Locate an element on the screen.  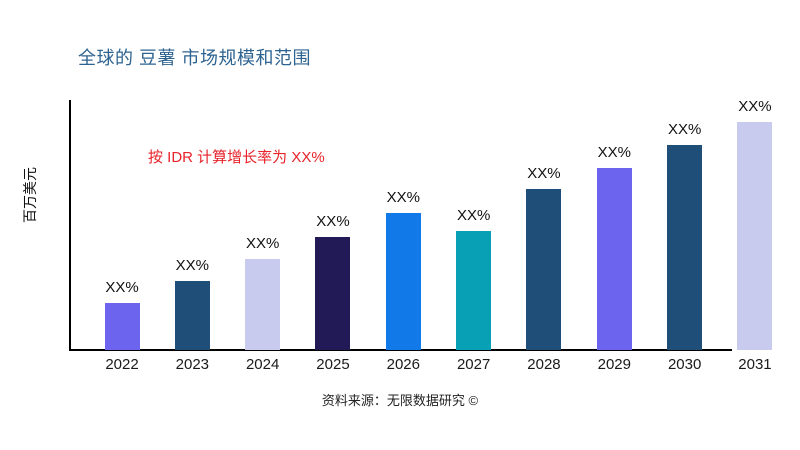
source-text: 资料来源：无限数据研究 © is located at coordinates (400, 400).